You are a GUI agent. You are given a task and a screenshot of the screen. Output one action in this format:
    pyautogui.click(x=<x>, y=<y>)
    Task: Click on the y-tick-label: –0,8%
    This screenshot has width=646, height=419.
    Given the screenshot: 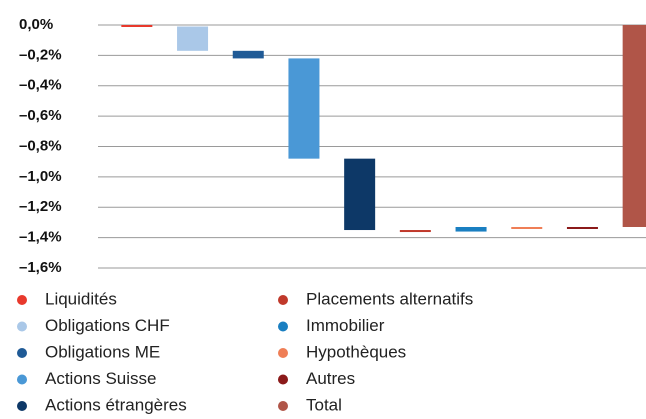 What is the action you would take?
    pyautogui.click(x=40, y=145)
    